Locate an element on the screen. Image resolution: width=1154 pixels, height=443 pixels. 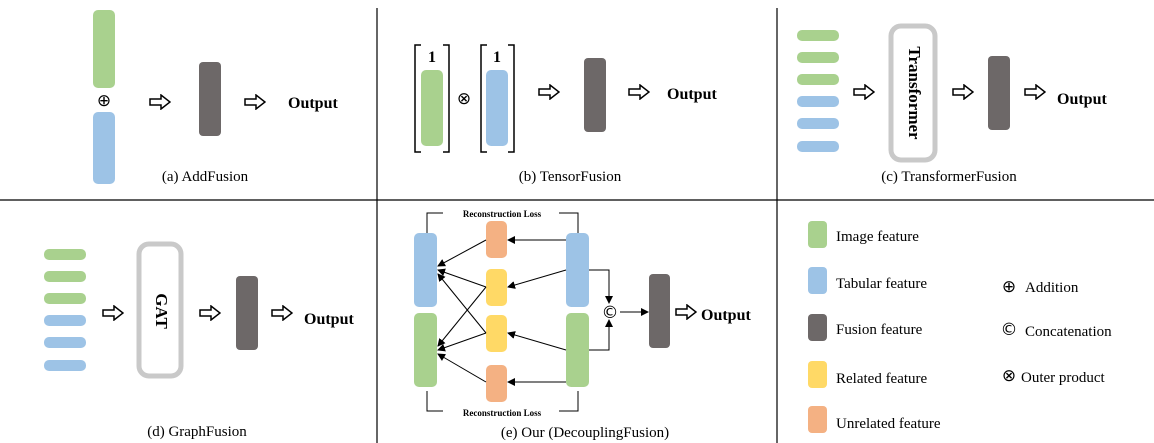
gat-label: GAT is located at coordinates (161, 311).